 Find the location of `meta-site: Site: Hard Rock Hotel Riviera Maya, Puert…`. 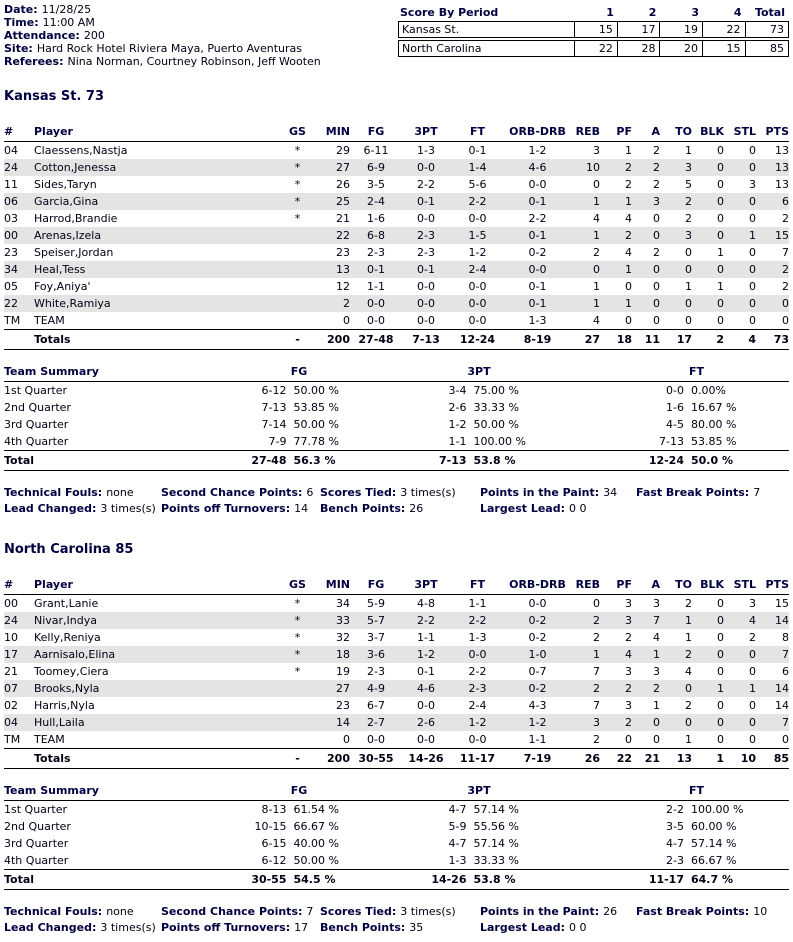

meta-site: Site: Hard Rock Hotel Riviera Maya, Puert… is located at coordinates (201, 48).